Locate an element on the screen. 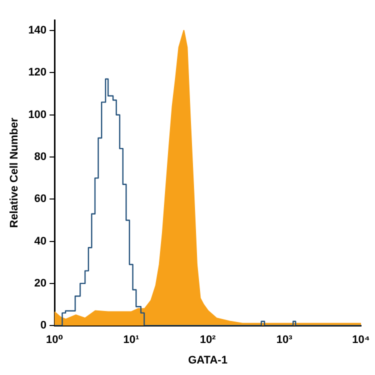 The image size is (375, 375). y-axis-title: Relative Cell Number is located at coordinates (14, 172).